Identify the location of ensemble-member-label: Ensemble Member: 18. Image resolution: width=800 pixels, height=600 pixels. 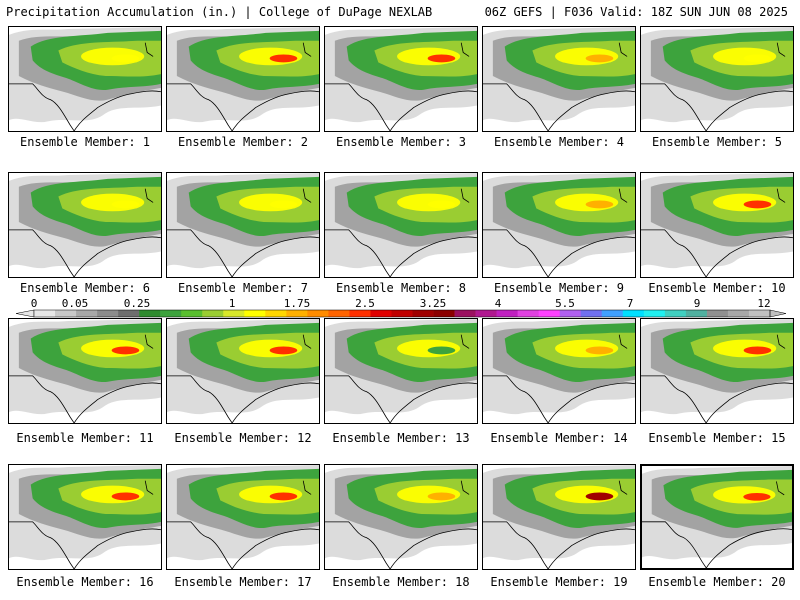
(401, 582).